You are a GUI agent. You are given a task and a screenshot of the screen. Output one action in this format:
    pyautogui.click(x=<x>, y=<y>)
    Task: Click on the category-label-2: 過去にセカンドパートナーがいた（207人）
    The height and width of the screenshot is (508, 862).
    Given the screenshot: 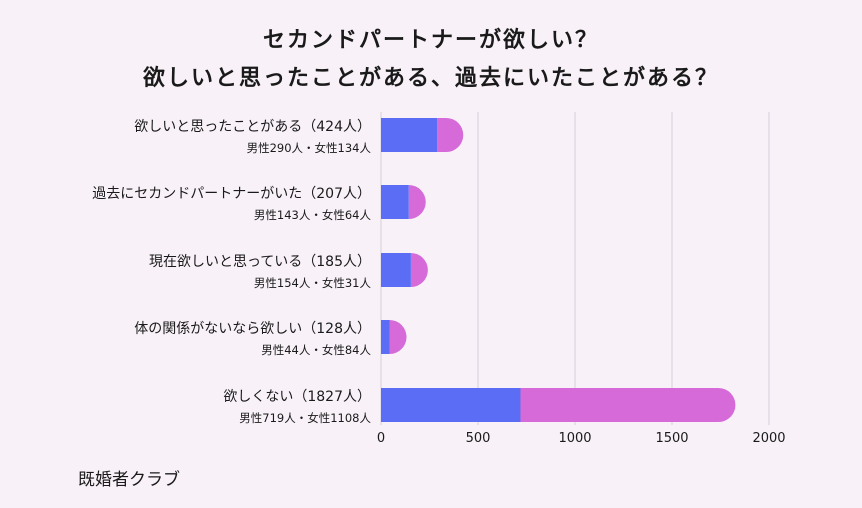 What is the action you would take?
    pyautogui.click(x=231, y=194)
    